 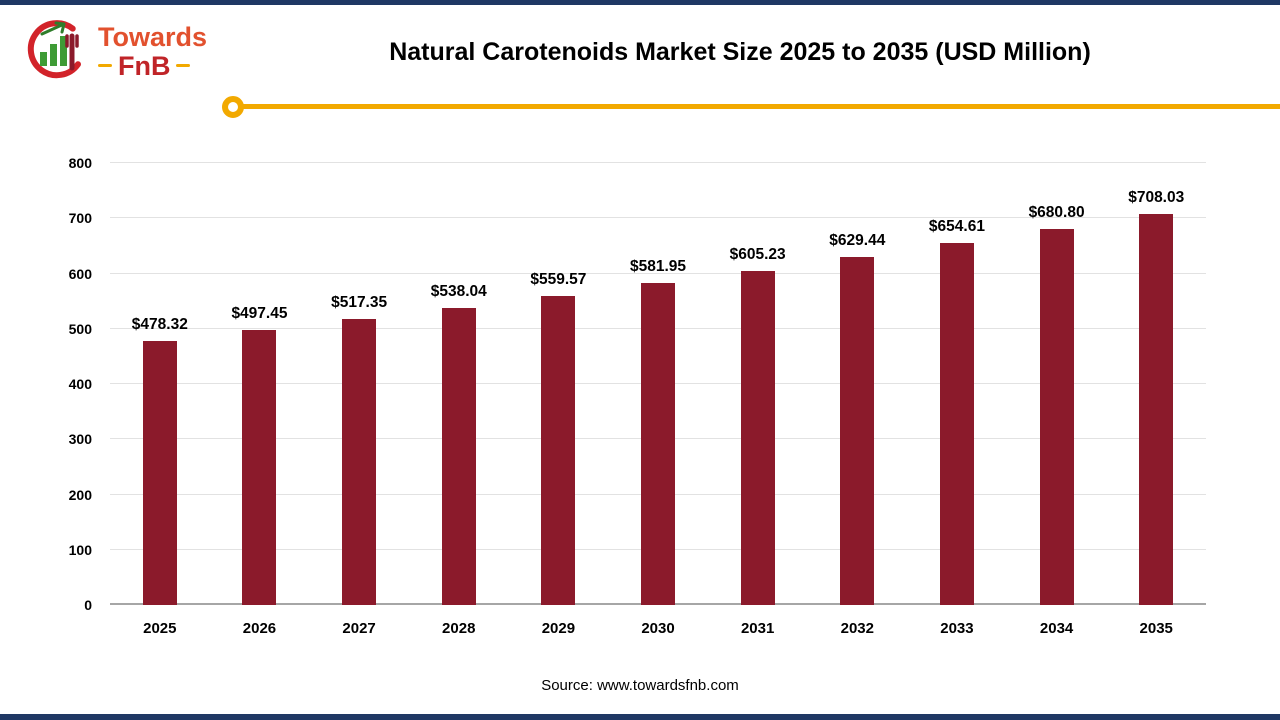 I want to click on logo-dash-left, so click(x=105, y=66).